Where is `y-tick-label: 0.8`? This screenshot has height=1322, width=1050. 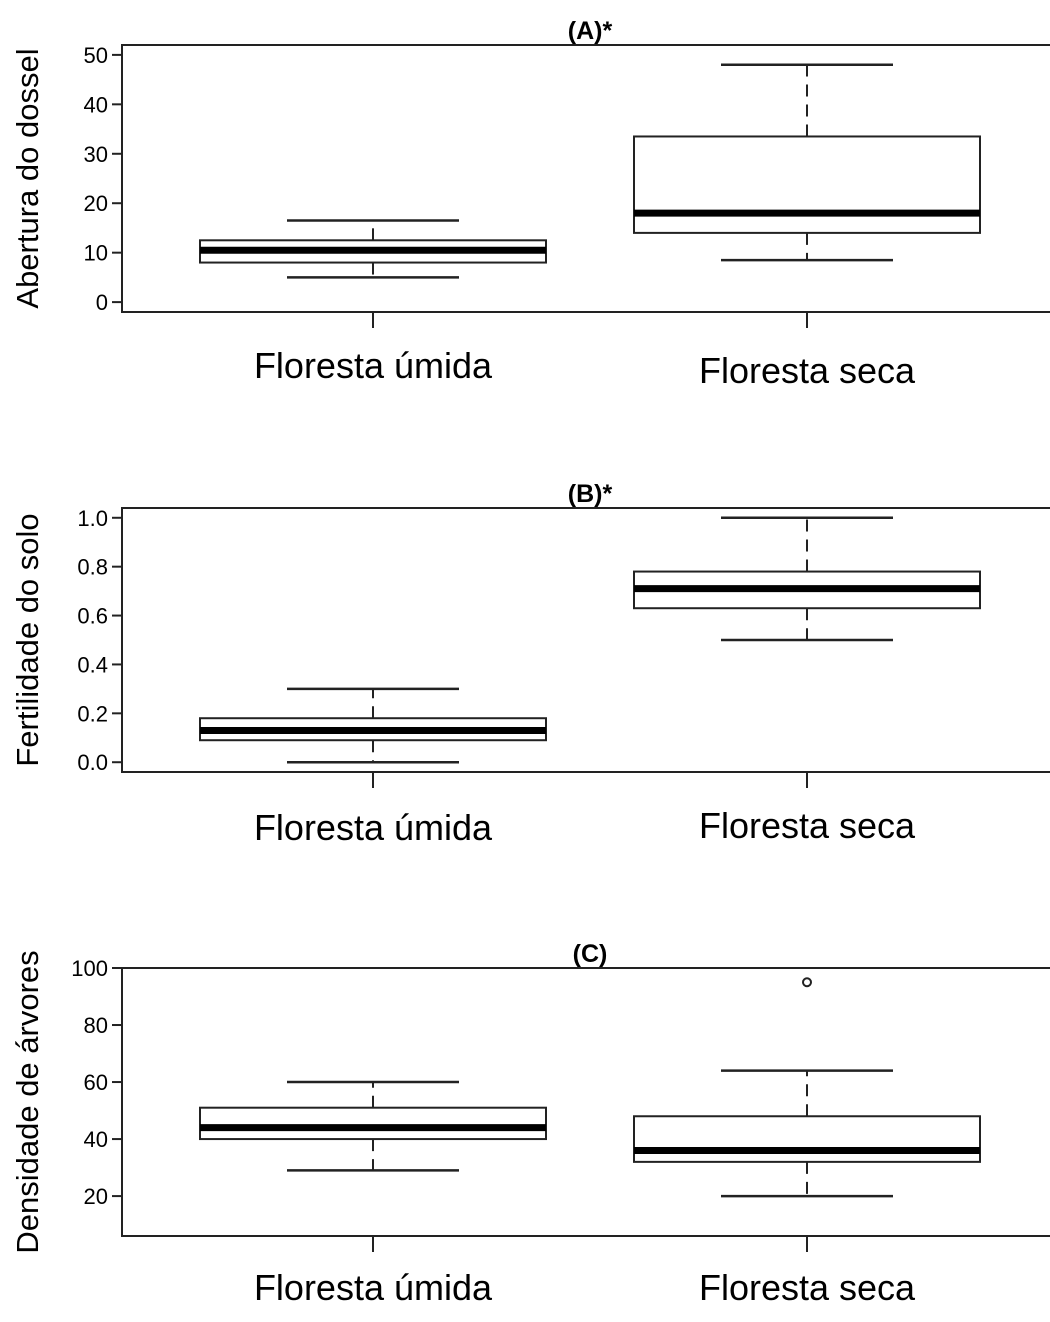
y-tick-label: 0.8 is located at coordinates (92, 567).